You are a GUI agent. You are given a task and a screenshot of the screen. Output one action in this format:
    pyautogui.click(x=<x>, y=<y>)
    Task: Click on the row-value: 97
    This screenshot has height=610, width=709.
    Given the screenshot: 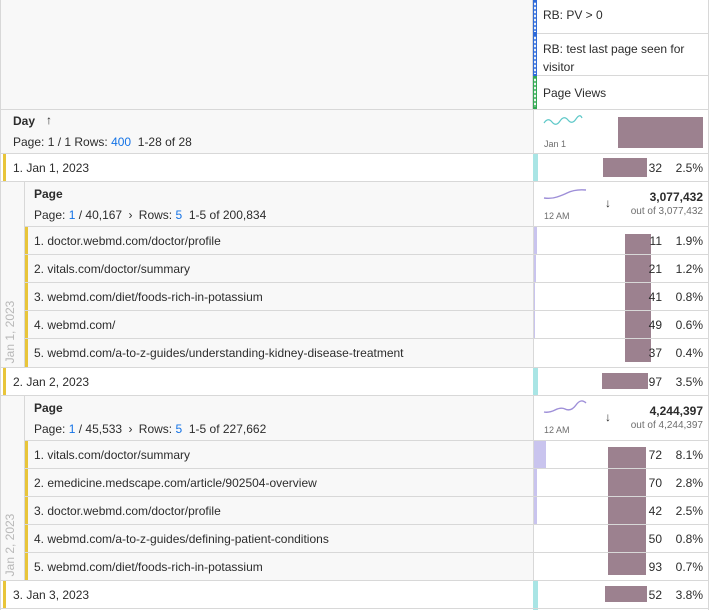 What is the action you would take?
    pyautogui.click(x=655, y=382)
    